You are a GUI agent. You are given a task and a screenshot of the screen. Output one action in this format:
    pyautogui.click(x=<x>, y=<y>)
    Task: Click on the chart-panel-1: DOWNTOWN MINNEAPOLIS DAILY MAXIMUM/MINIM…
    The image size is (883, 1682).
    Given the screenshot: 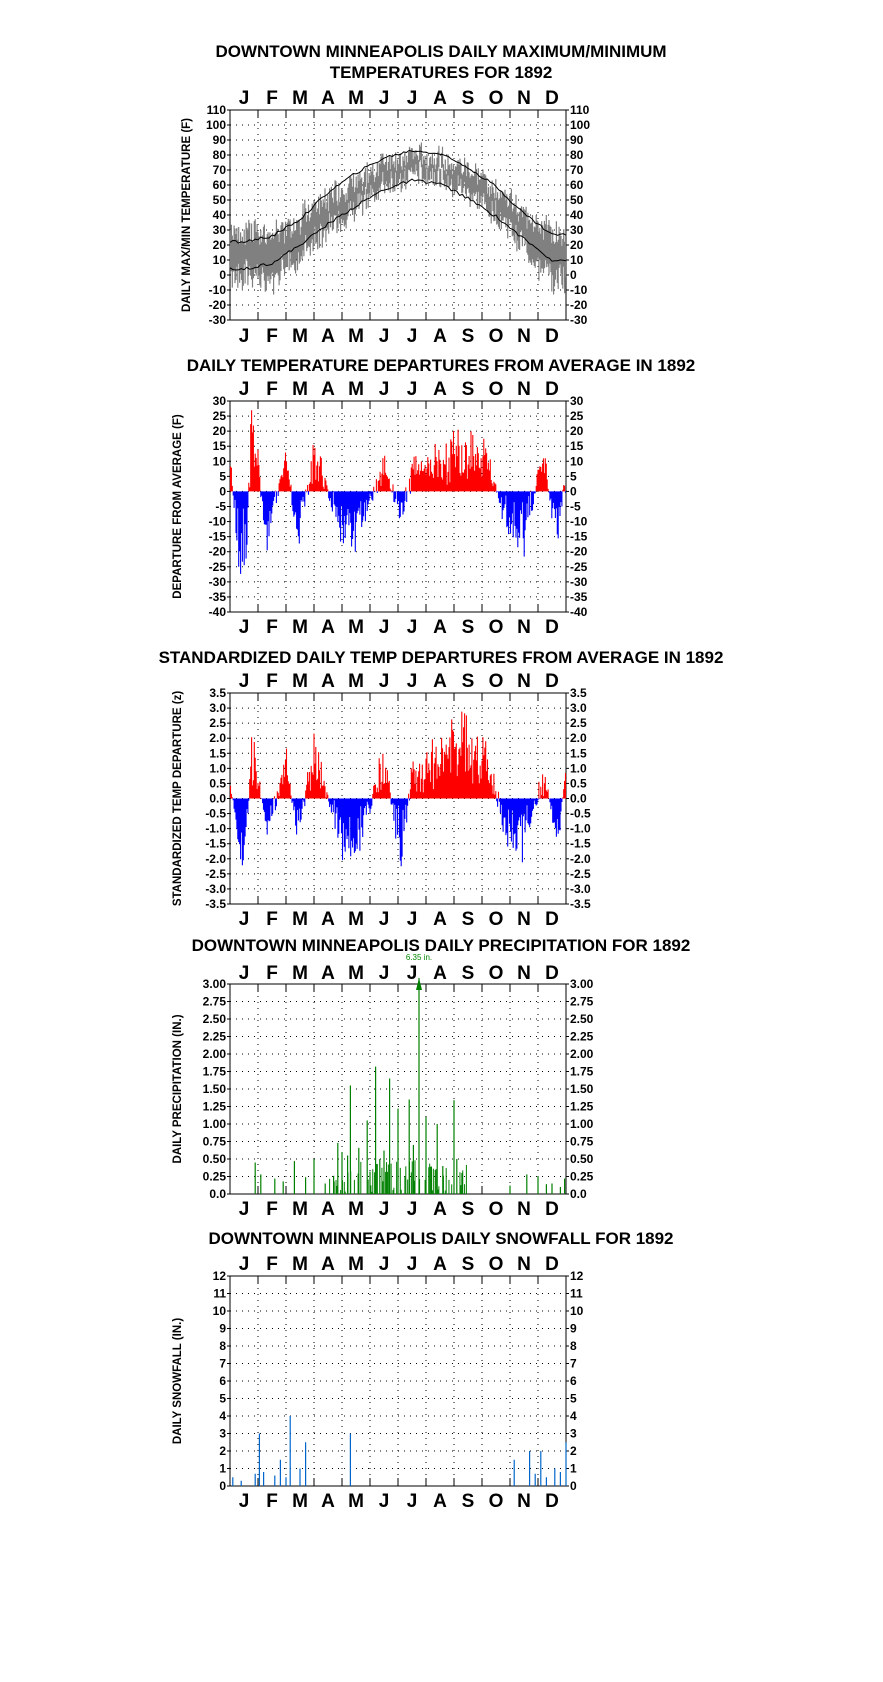 What is the action you would take?
    pyautogui.click(x=424, y=194)
    